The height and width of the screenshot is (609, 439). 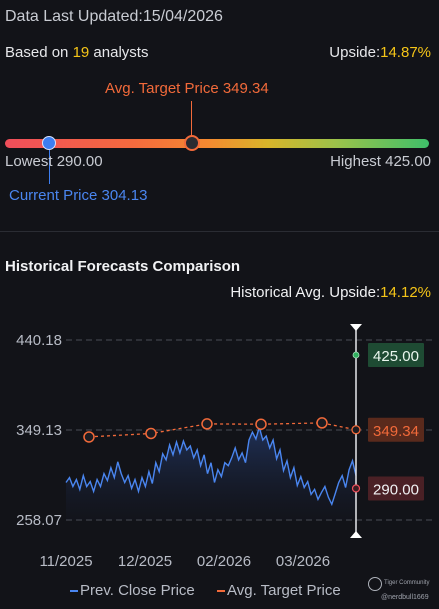 What do you see at coordinates (39, 430) in the screenshot?
I see `y-tick-label: 349.13` at bounding box center [39, 430].